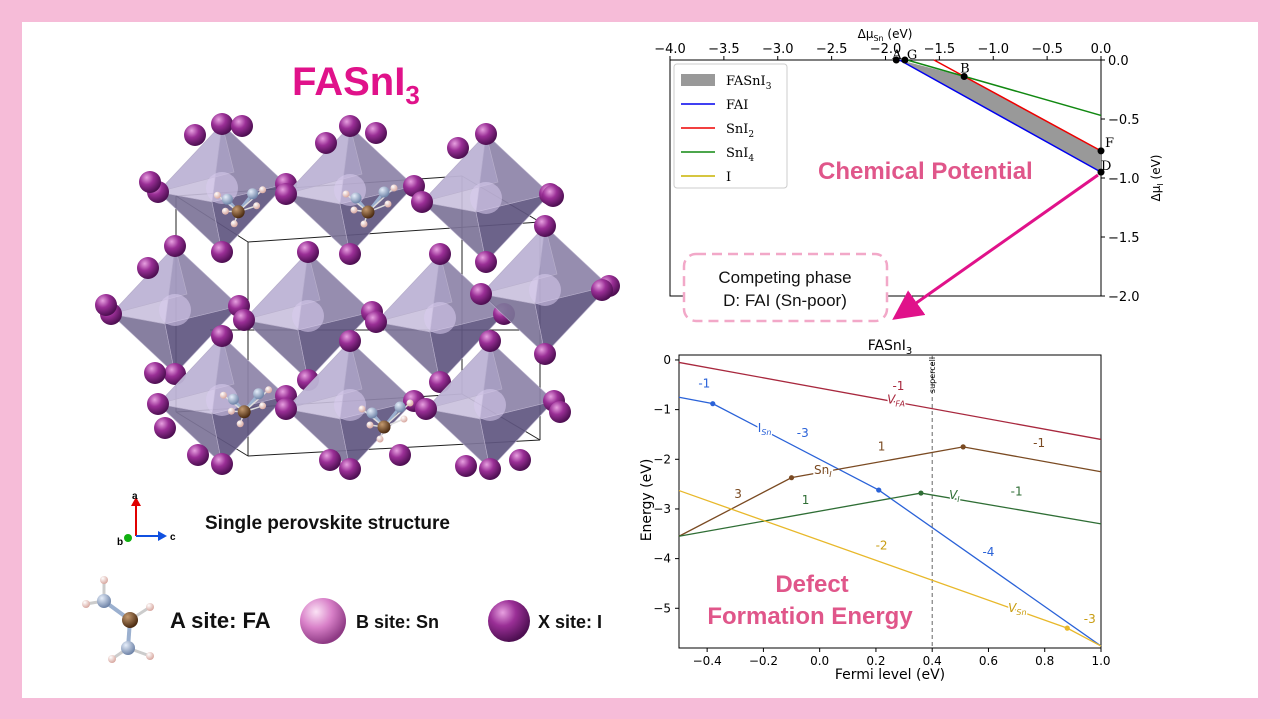 The width and height of the screenshot is (1280, 719). What do you see at coordinates (120, 542) in the screenshot?
I see `axis-b-label: b` at bounding box center [120, 542].